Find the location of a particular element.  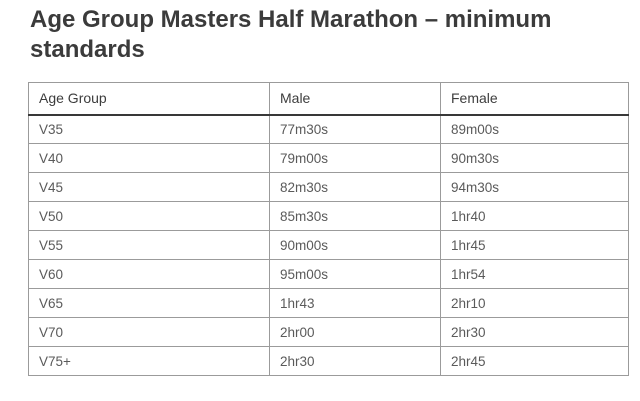

male-cell: 79m00s is located at coordinates (355, 158).